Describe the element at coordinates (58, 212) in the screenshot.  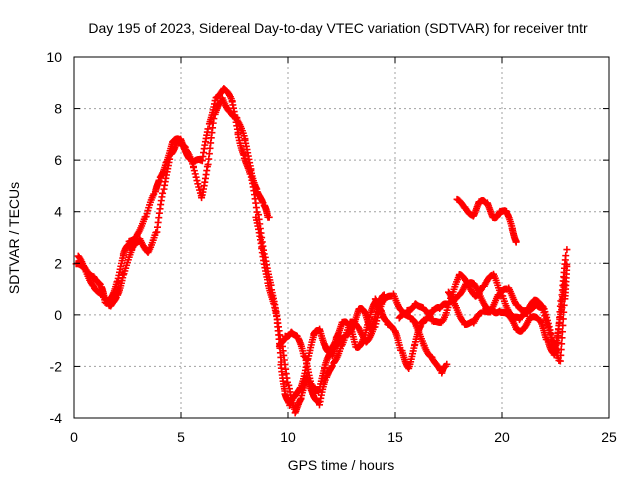
I see `y-tick-label: 4` at that location.